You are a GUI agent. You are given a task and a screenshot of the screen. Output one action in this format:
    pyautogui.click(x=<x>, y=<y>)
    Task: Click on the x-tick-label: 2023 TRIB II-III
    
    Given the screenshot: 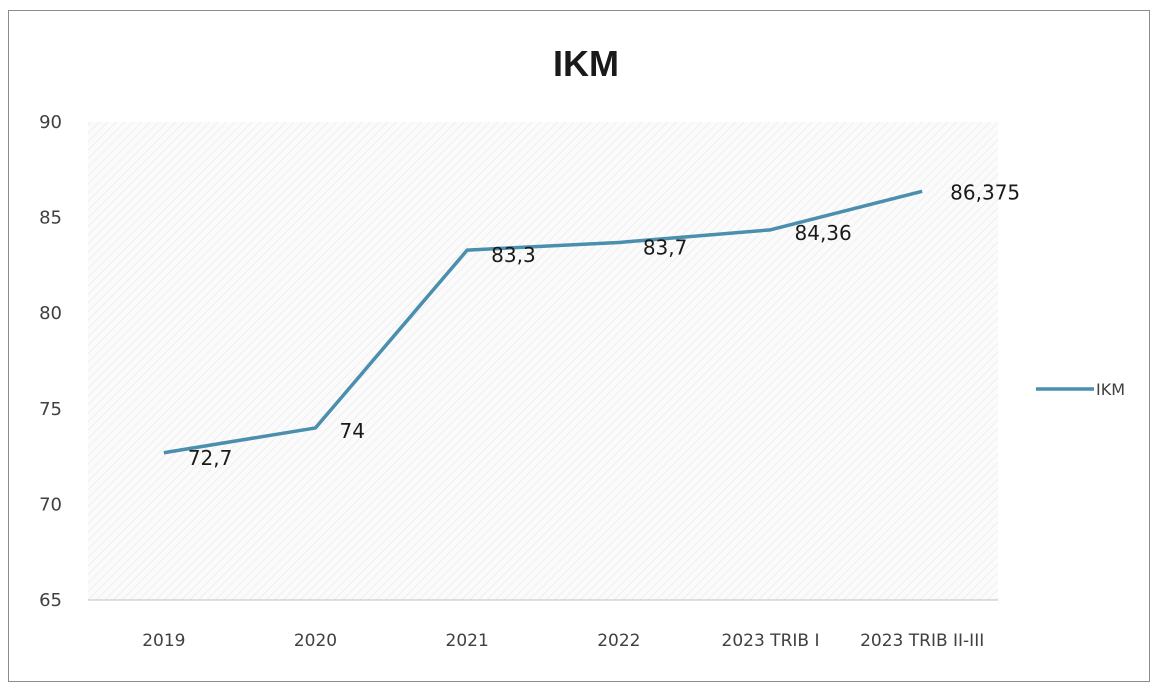 What is the action you would take?
    pyautogui.click(x=922, y=641)
    